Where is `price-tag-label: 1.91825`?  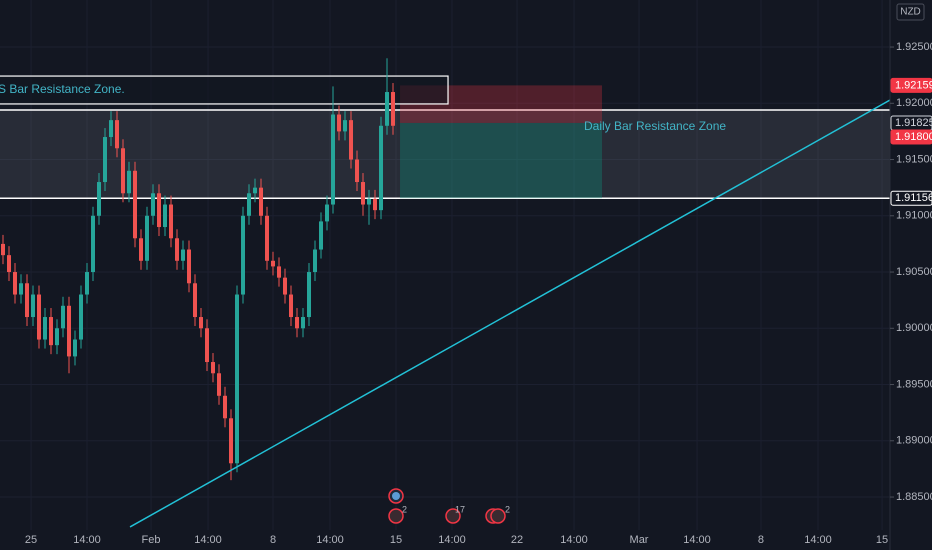
price-tag-label: 1.91825 is located at coordinates (913, 123).